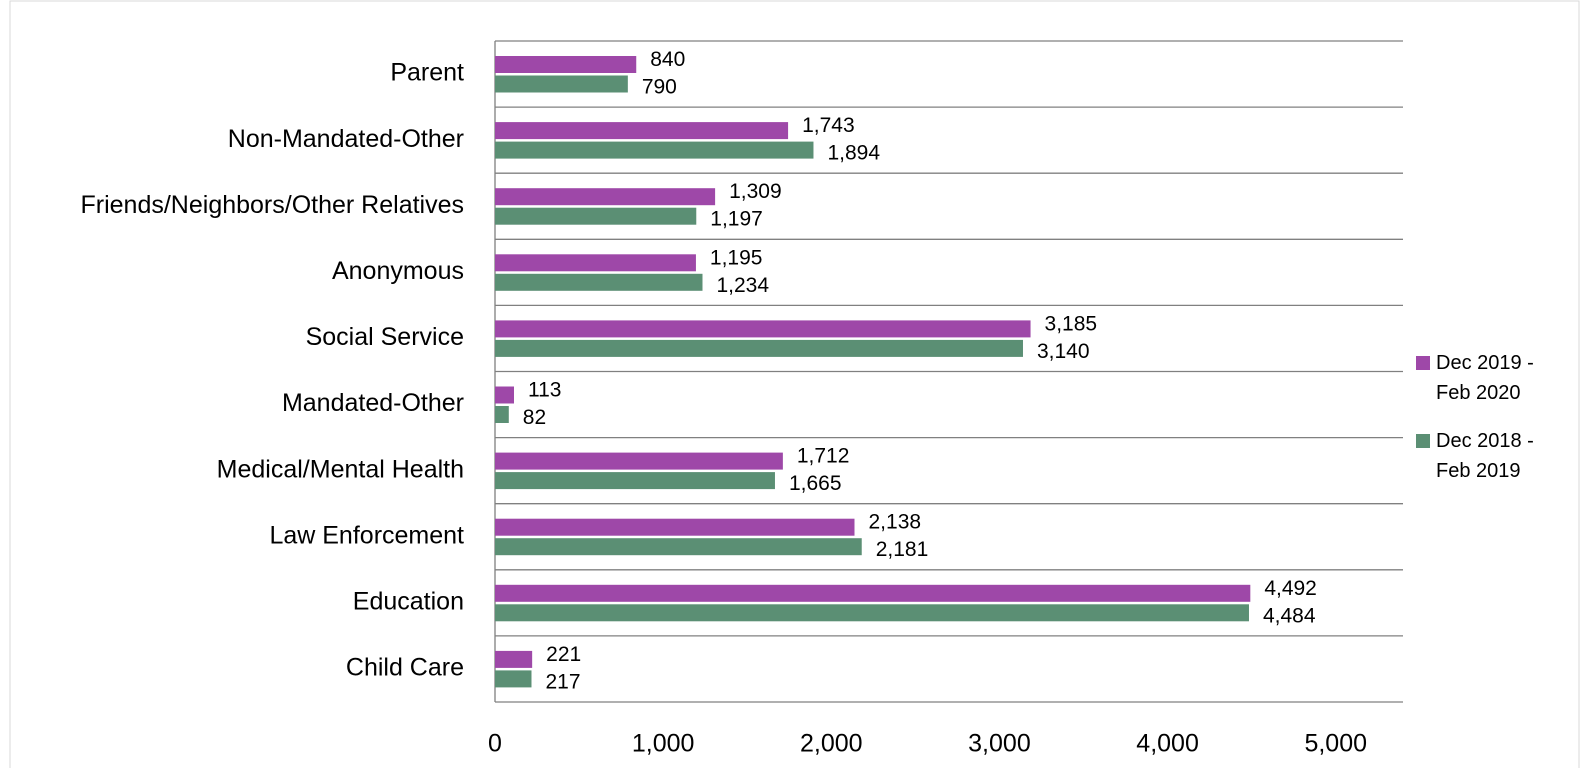 Image resolution: width=1580 pixels, height=768 pixels. I want to click on x-tick-label: 4,000, so click(1167, 744).